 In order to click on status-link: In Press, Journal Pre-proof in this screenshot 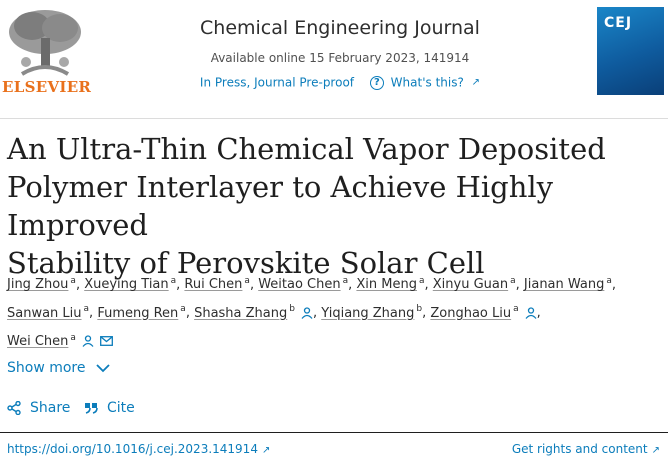, I will do `click(277, 82)`.